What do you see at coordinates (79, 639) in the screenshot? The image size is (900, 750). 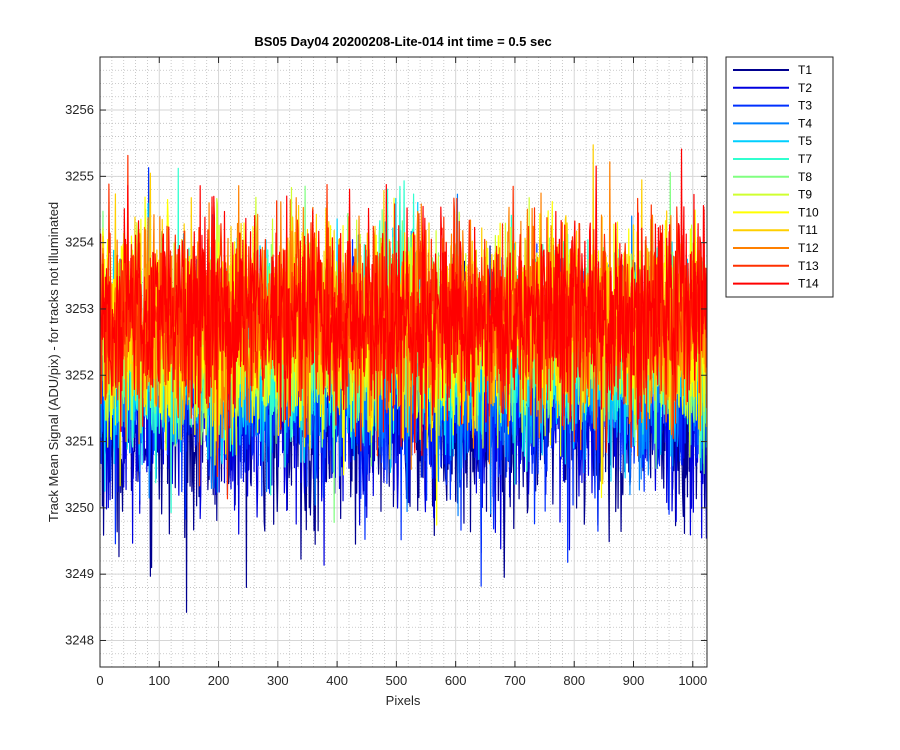 I see `y-tick-label: 3248` at bounding box center [79, 639].